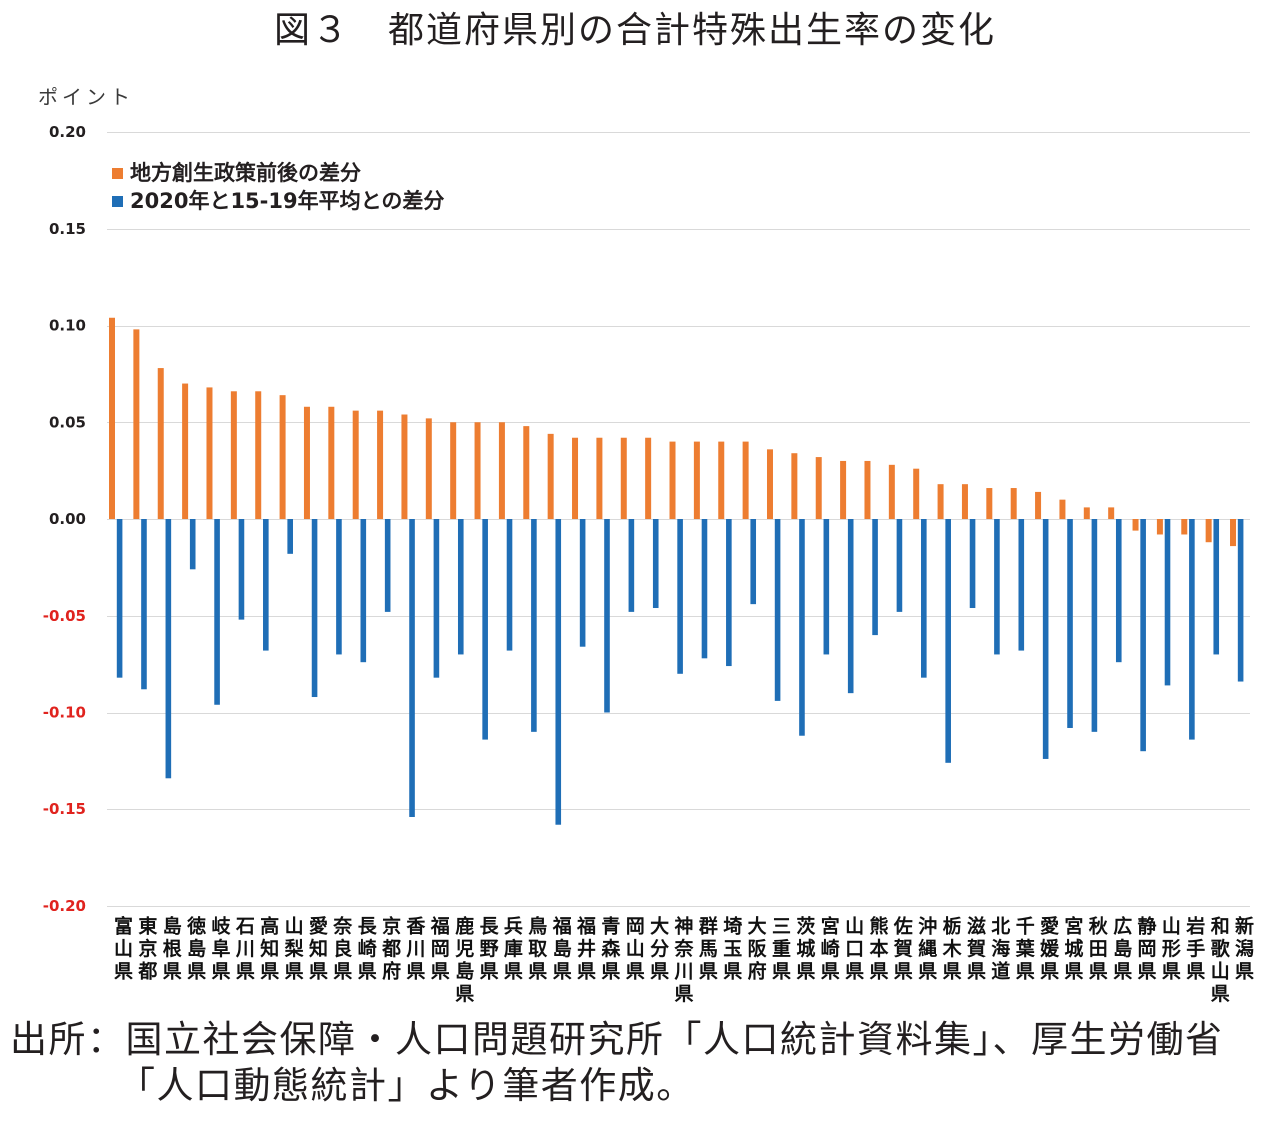  I want to click on x-category-label: 福井県, so click(585, 950).